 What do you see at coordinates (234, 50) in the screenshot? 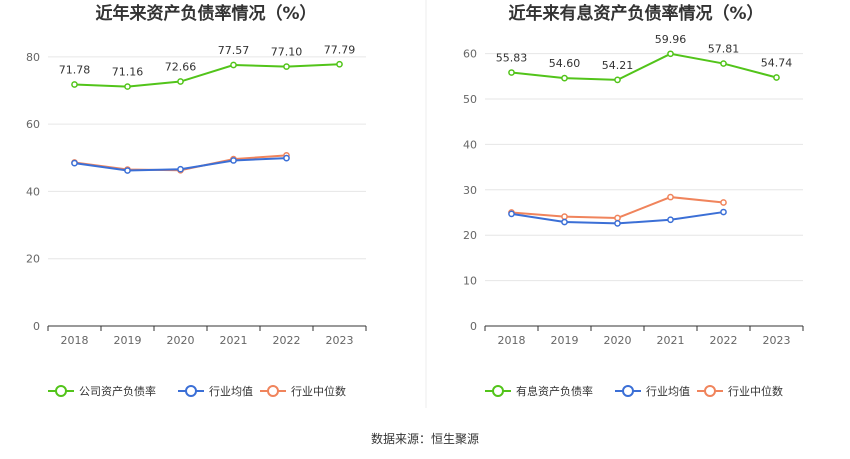
I see `data-label: 77.57` at bounding box center [234, 50].